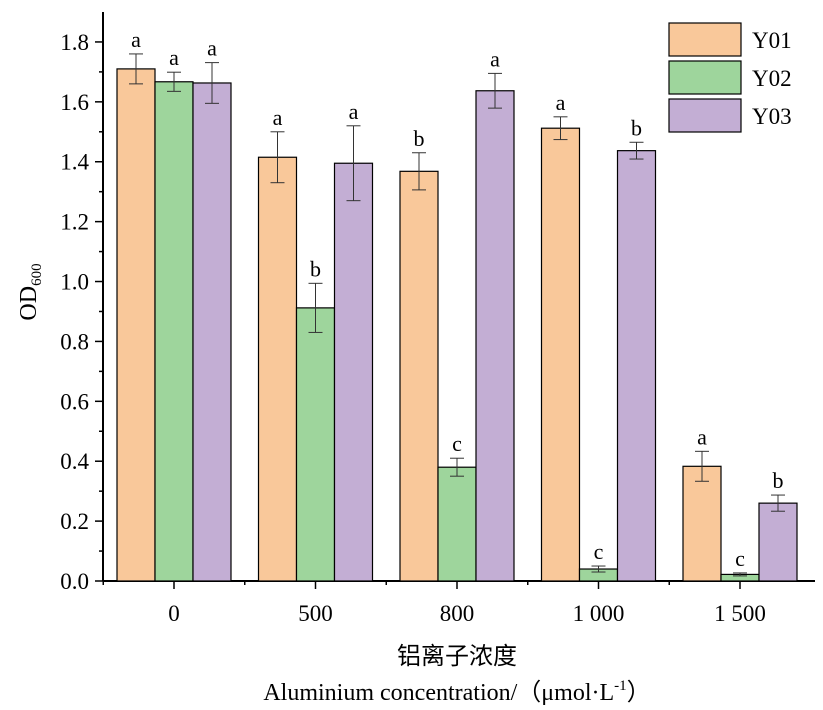  What do you see at coordinates (740, 613) in the screenshot?
I see `x-tick-label: 1 500` at bounding box center [740, 613].